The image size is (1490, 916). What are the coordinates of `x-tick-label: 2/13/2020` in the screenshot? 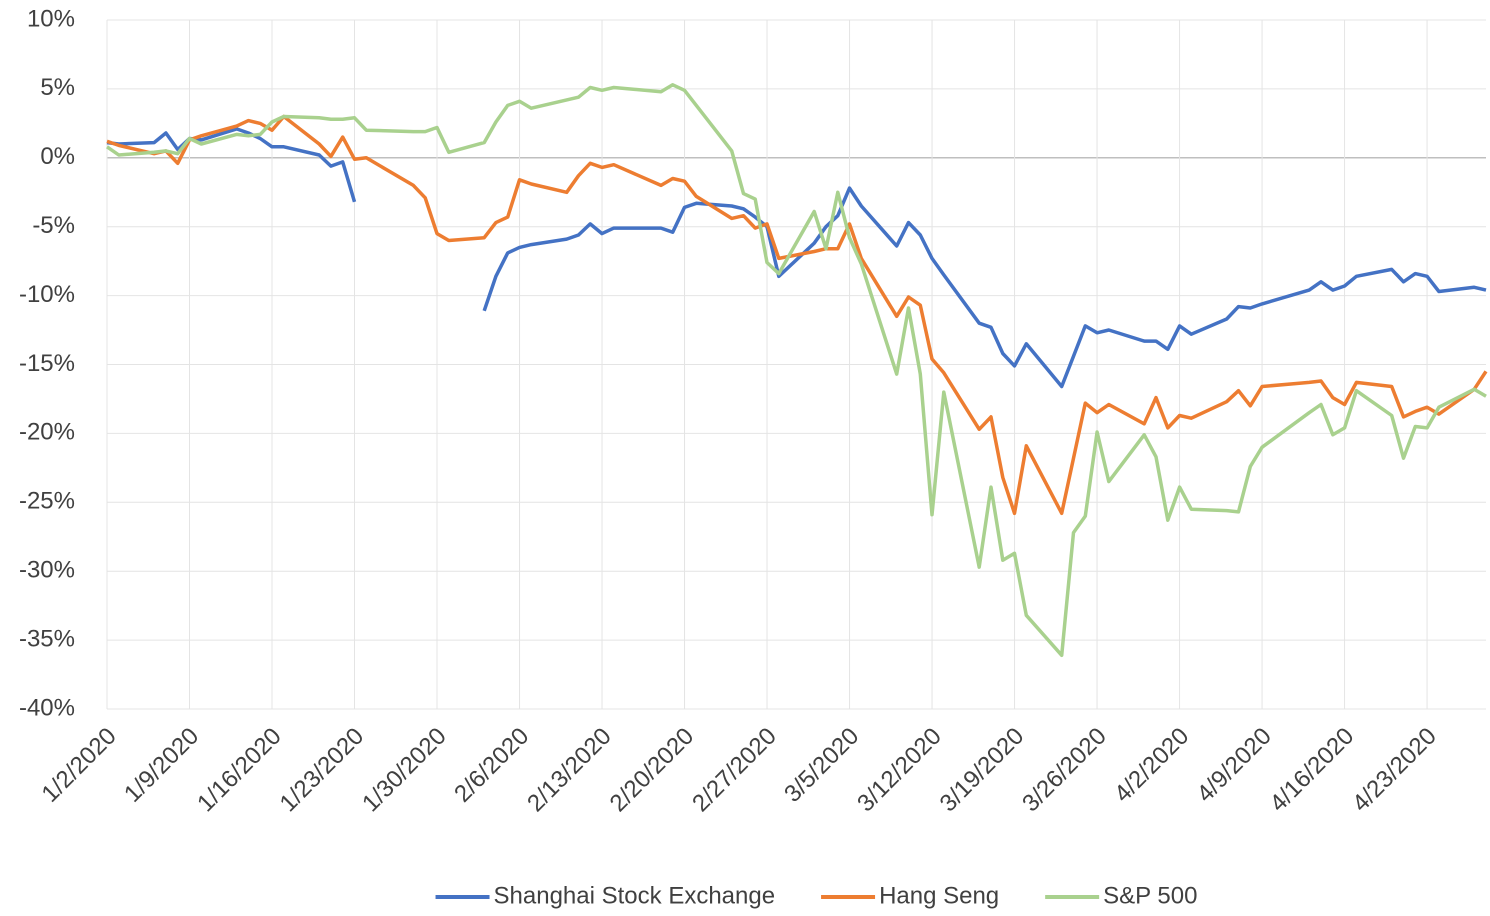 It's located at (569, 770).